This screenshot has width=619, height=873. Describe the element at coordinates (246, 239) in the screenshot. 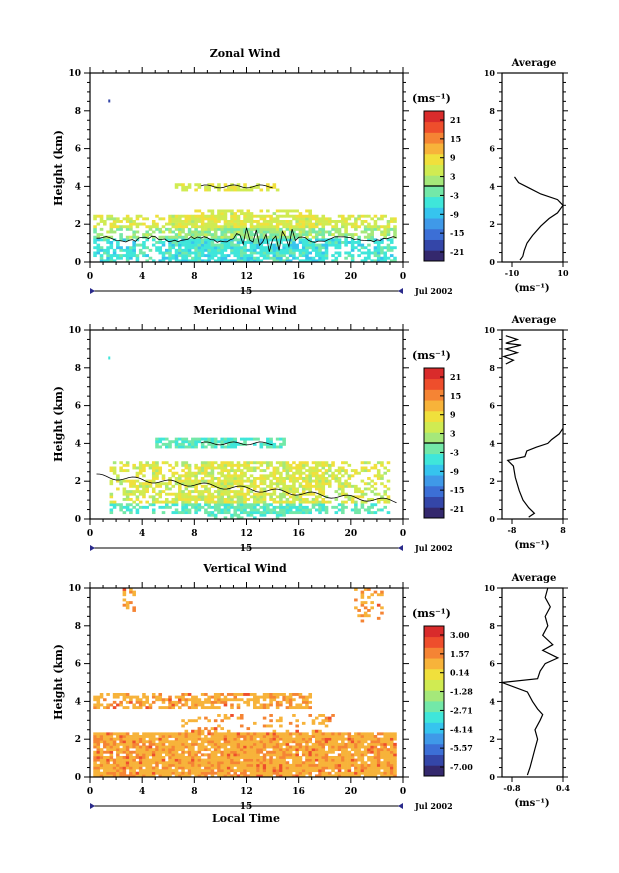

I see `contour-path` at that location.